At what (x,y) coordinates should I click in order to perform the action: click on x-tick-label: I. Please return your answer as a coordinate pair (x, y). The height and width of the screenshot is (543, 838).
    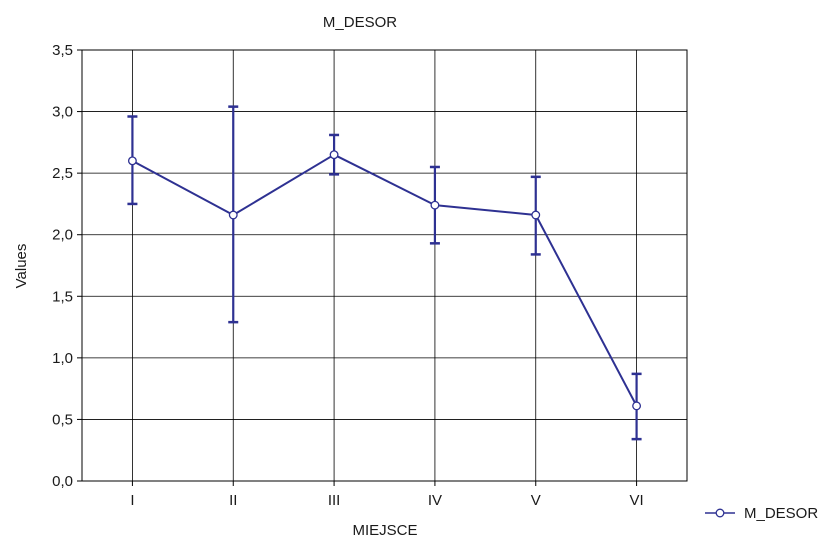
    Looking at the image, I should click on (132, 500).